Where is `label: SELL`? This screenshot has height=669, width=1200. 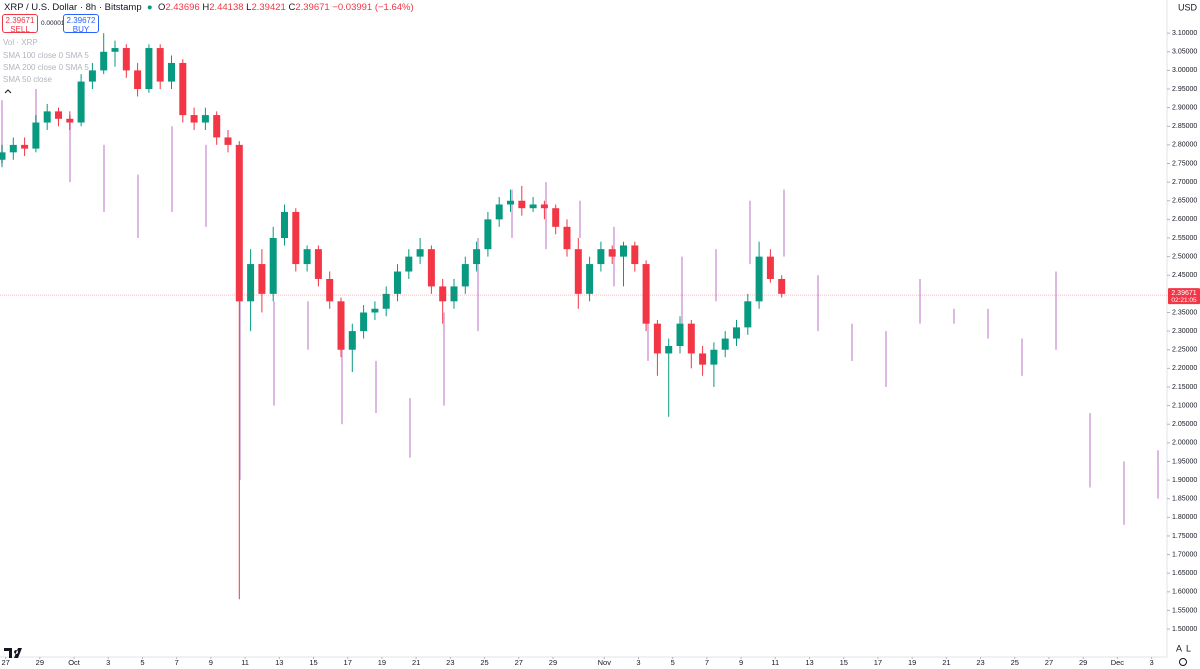 label: SELL is located at coordinates (20, 29).